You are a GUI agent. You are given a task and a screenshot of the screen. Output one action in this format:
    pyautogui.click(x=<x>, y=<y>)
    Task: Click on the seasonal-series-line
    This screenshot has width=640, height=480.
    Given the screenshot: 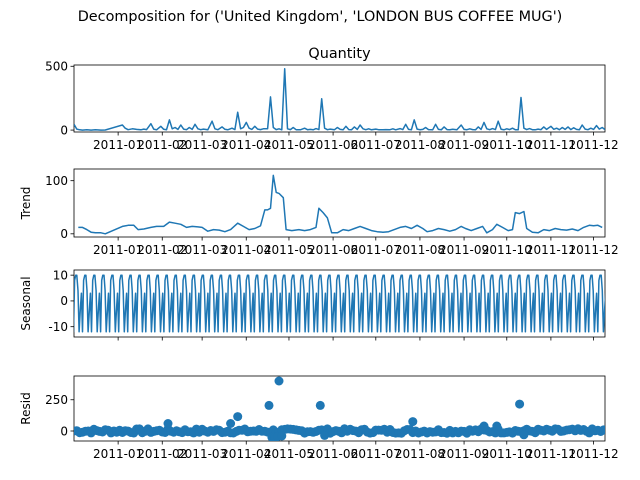 What is the action you would take?
    pyautogui.click(x=339, y=303)
    